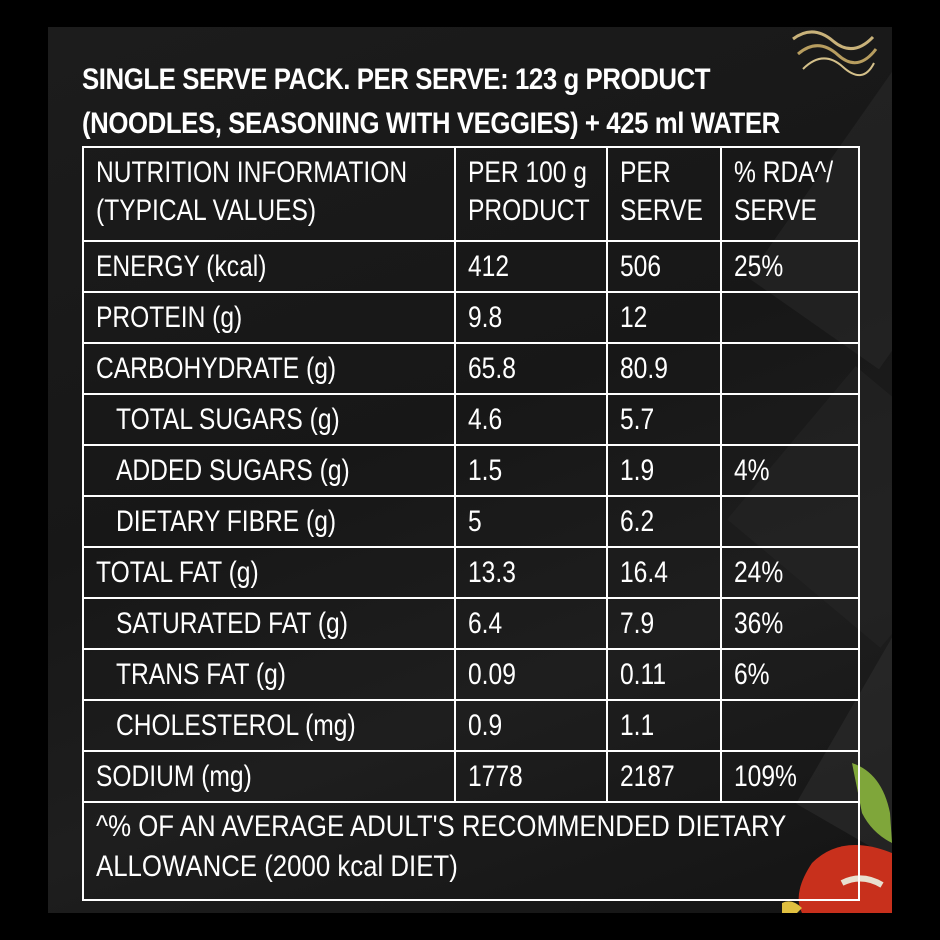 This screenshot has width=940, height=940. I want to click on table-row-saturated-fat: SATURATED FAT (g) 6.4 7.9 36%, so click(471, 623).